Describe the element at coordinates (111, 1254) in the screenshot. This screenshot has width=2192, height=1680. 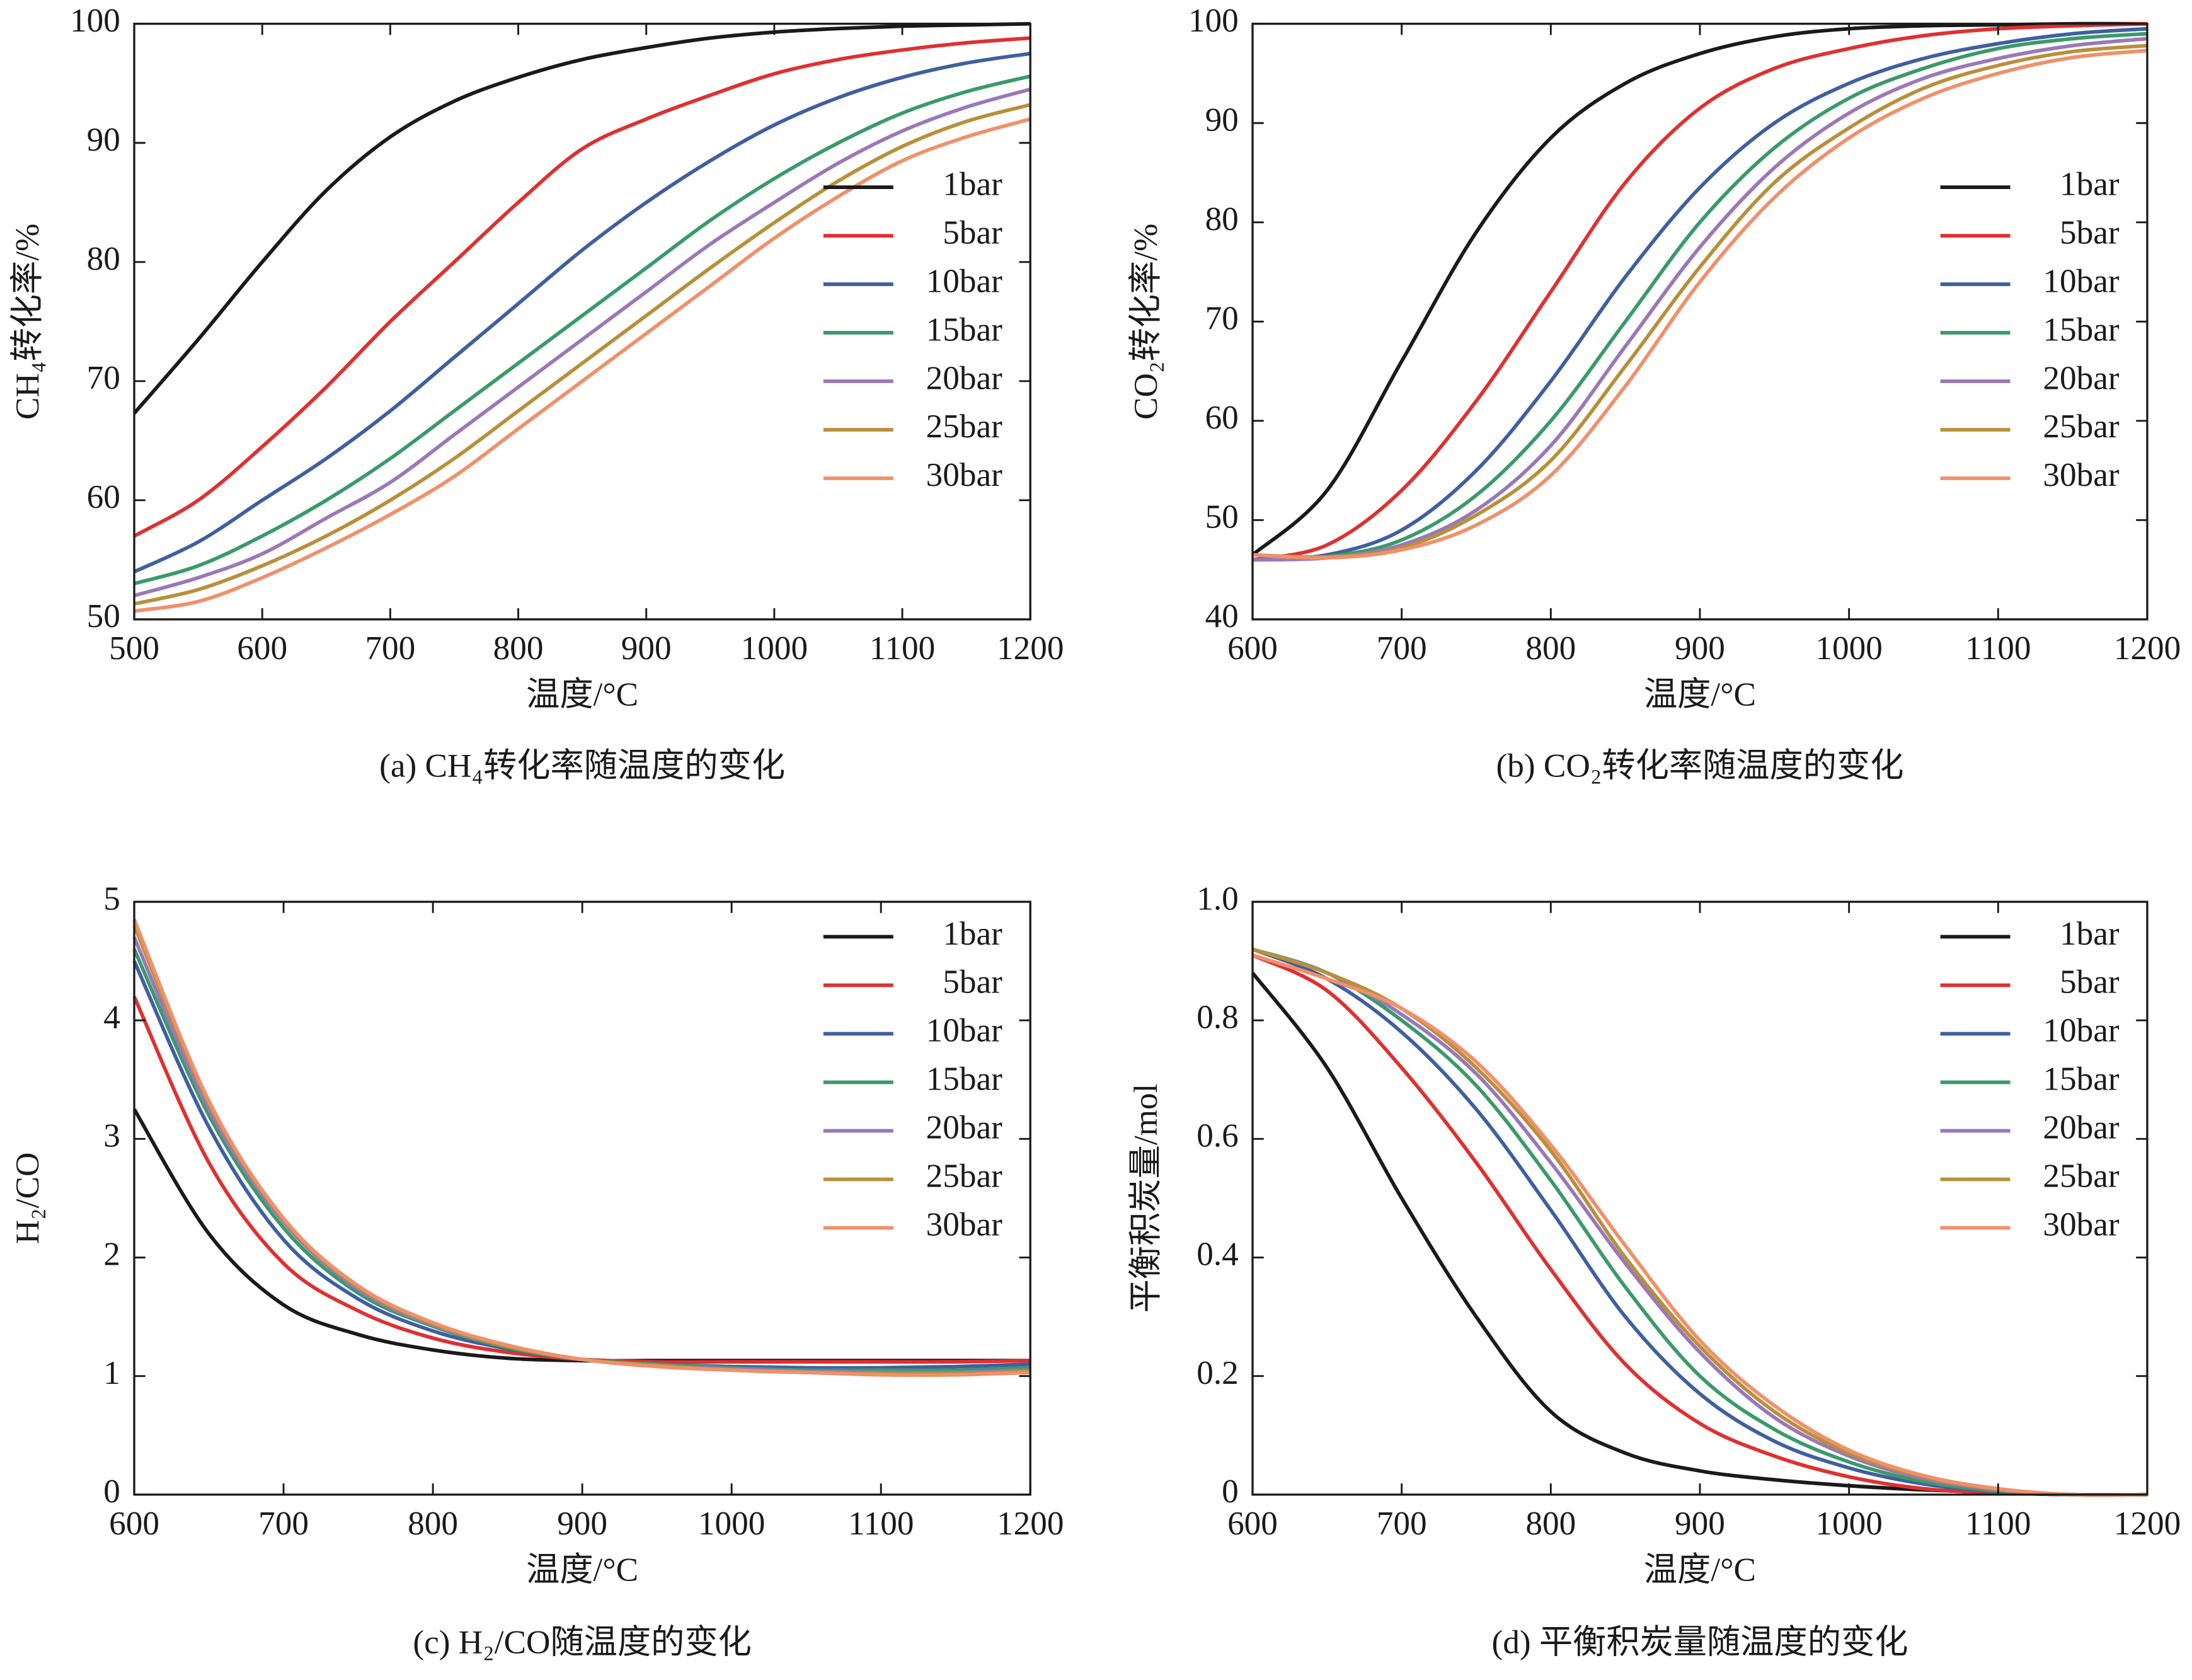
I see `y-tick-label: 2` at that location.